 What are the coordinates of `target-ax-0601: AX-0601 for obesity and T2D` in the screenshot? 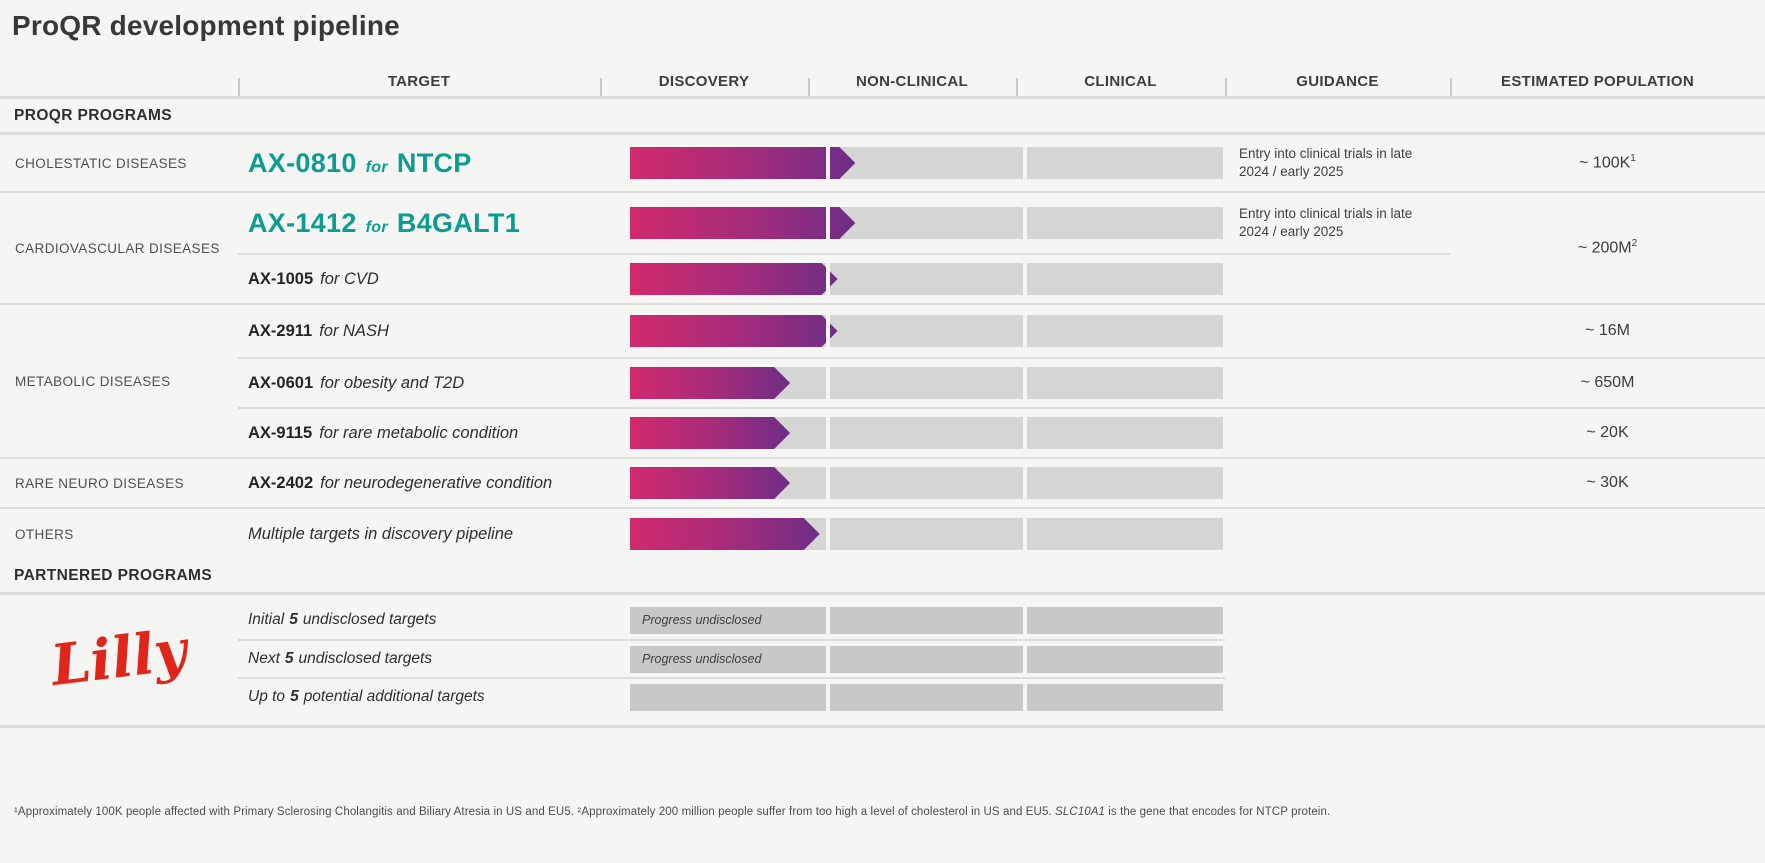 It's located at (419, 382).